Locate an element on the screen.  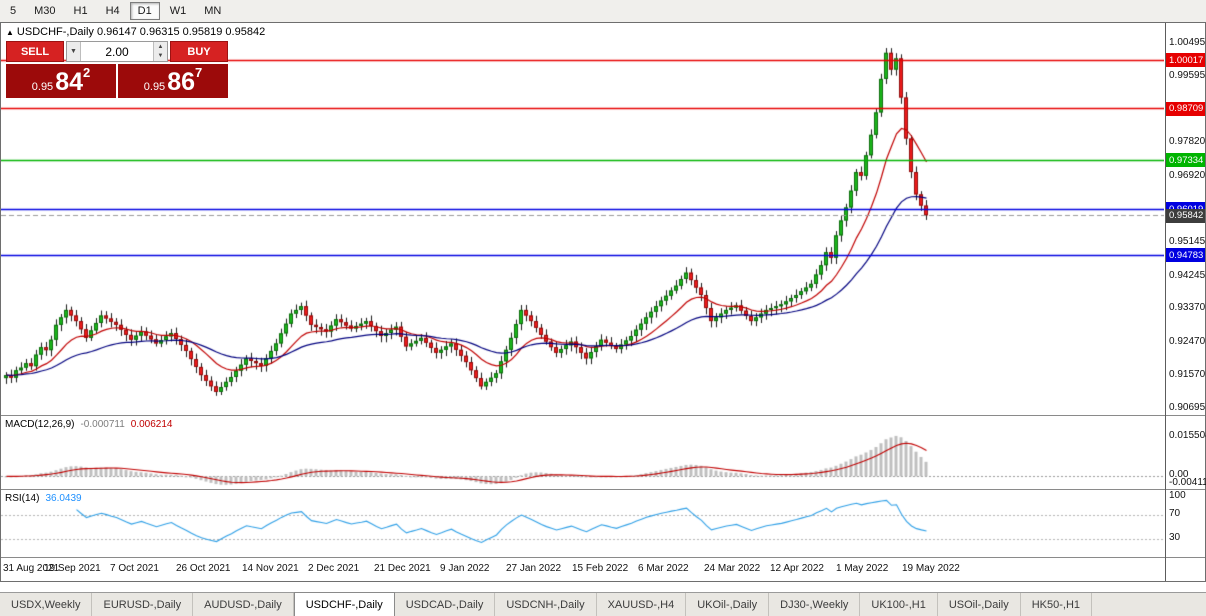
date-axis-label: 21 Dec 2021 is located at coordinates (402, 568).